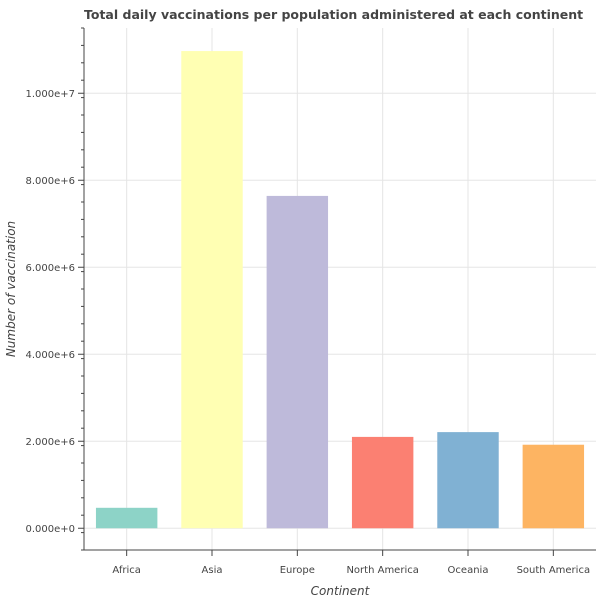 The width and height of the screenshot is (600, 604). I want to click on y-tick-label: 1.000e+7, so click(50, 94).